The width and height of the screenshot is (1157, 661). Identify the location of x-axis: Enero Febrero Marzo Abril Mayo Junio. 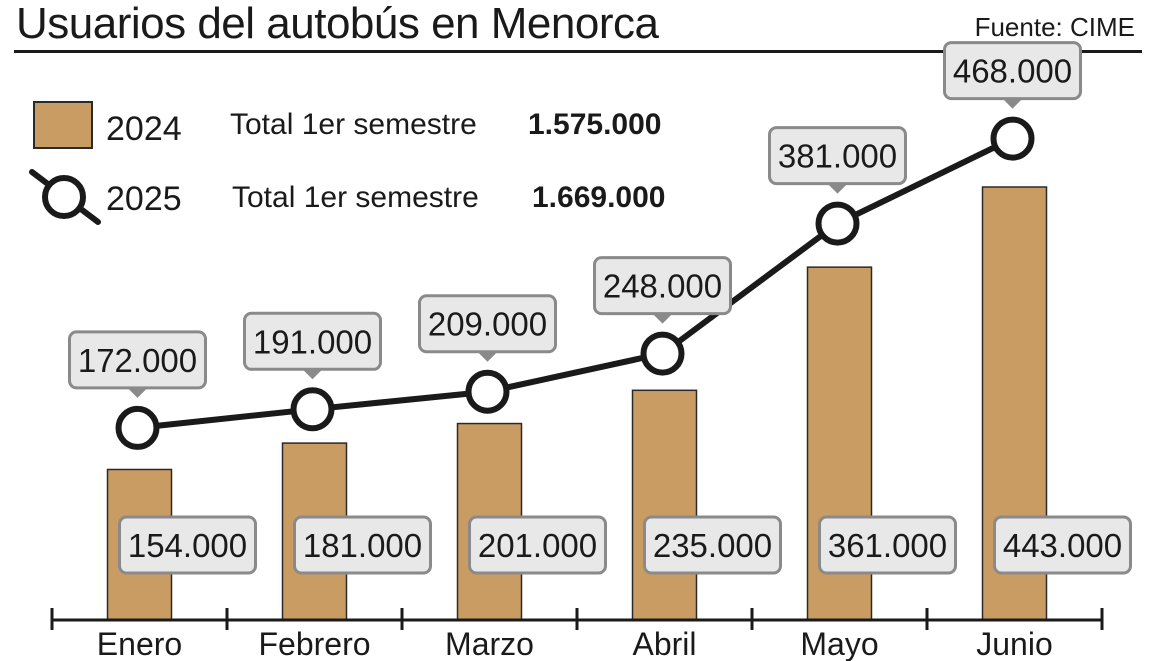
(577, 634).